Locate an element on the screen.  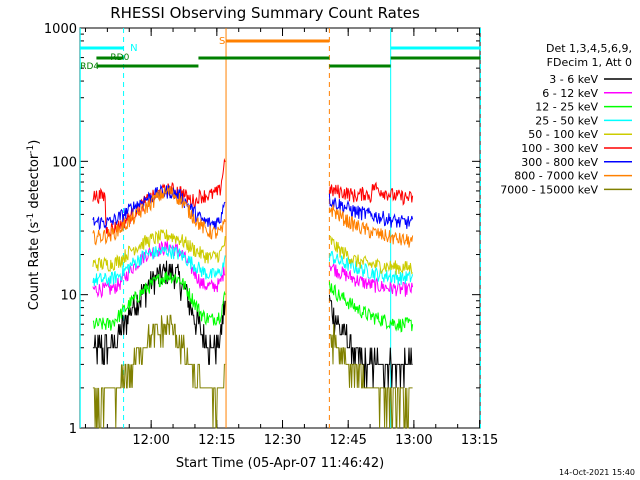
x-tick-label: 12:00 is located at coordinates (150, 440).